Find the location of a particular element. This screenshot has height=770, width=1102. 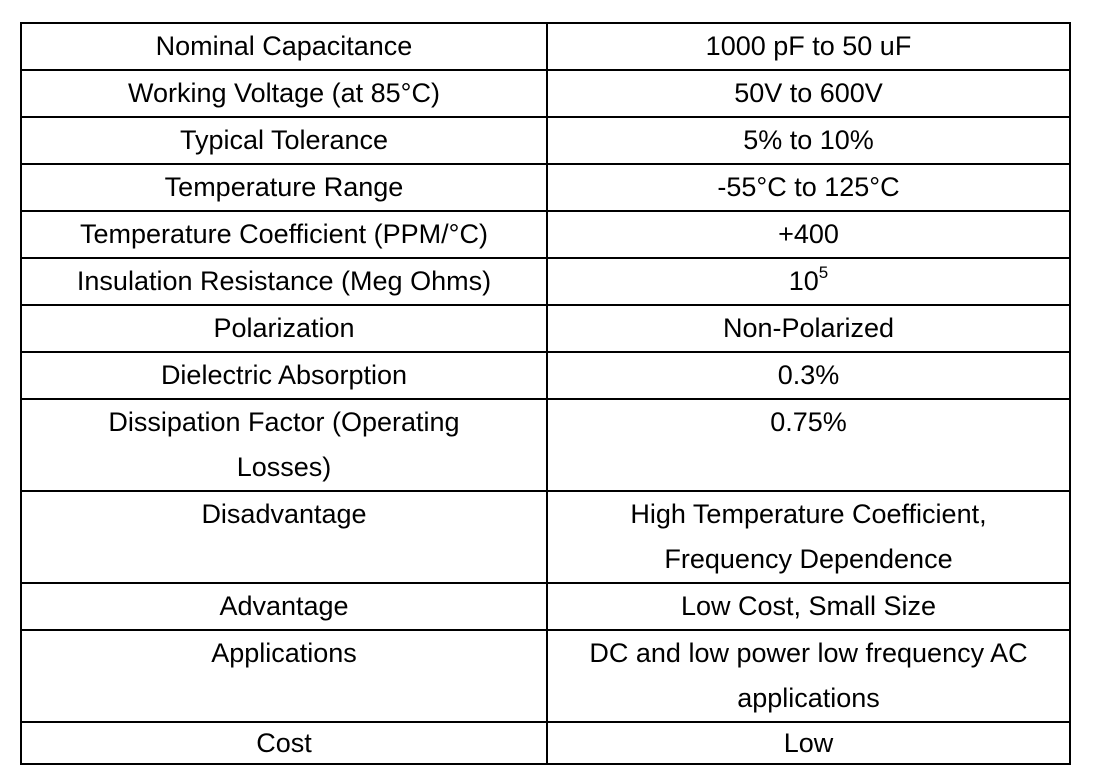

table-row: Temperature Coefficient (PPM/°C) +400 is located at coordinates (545, 234).